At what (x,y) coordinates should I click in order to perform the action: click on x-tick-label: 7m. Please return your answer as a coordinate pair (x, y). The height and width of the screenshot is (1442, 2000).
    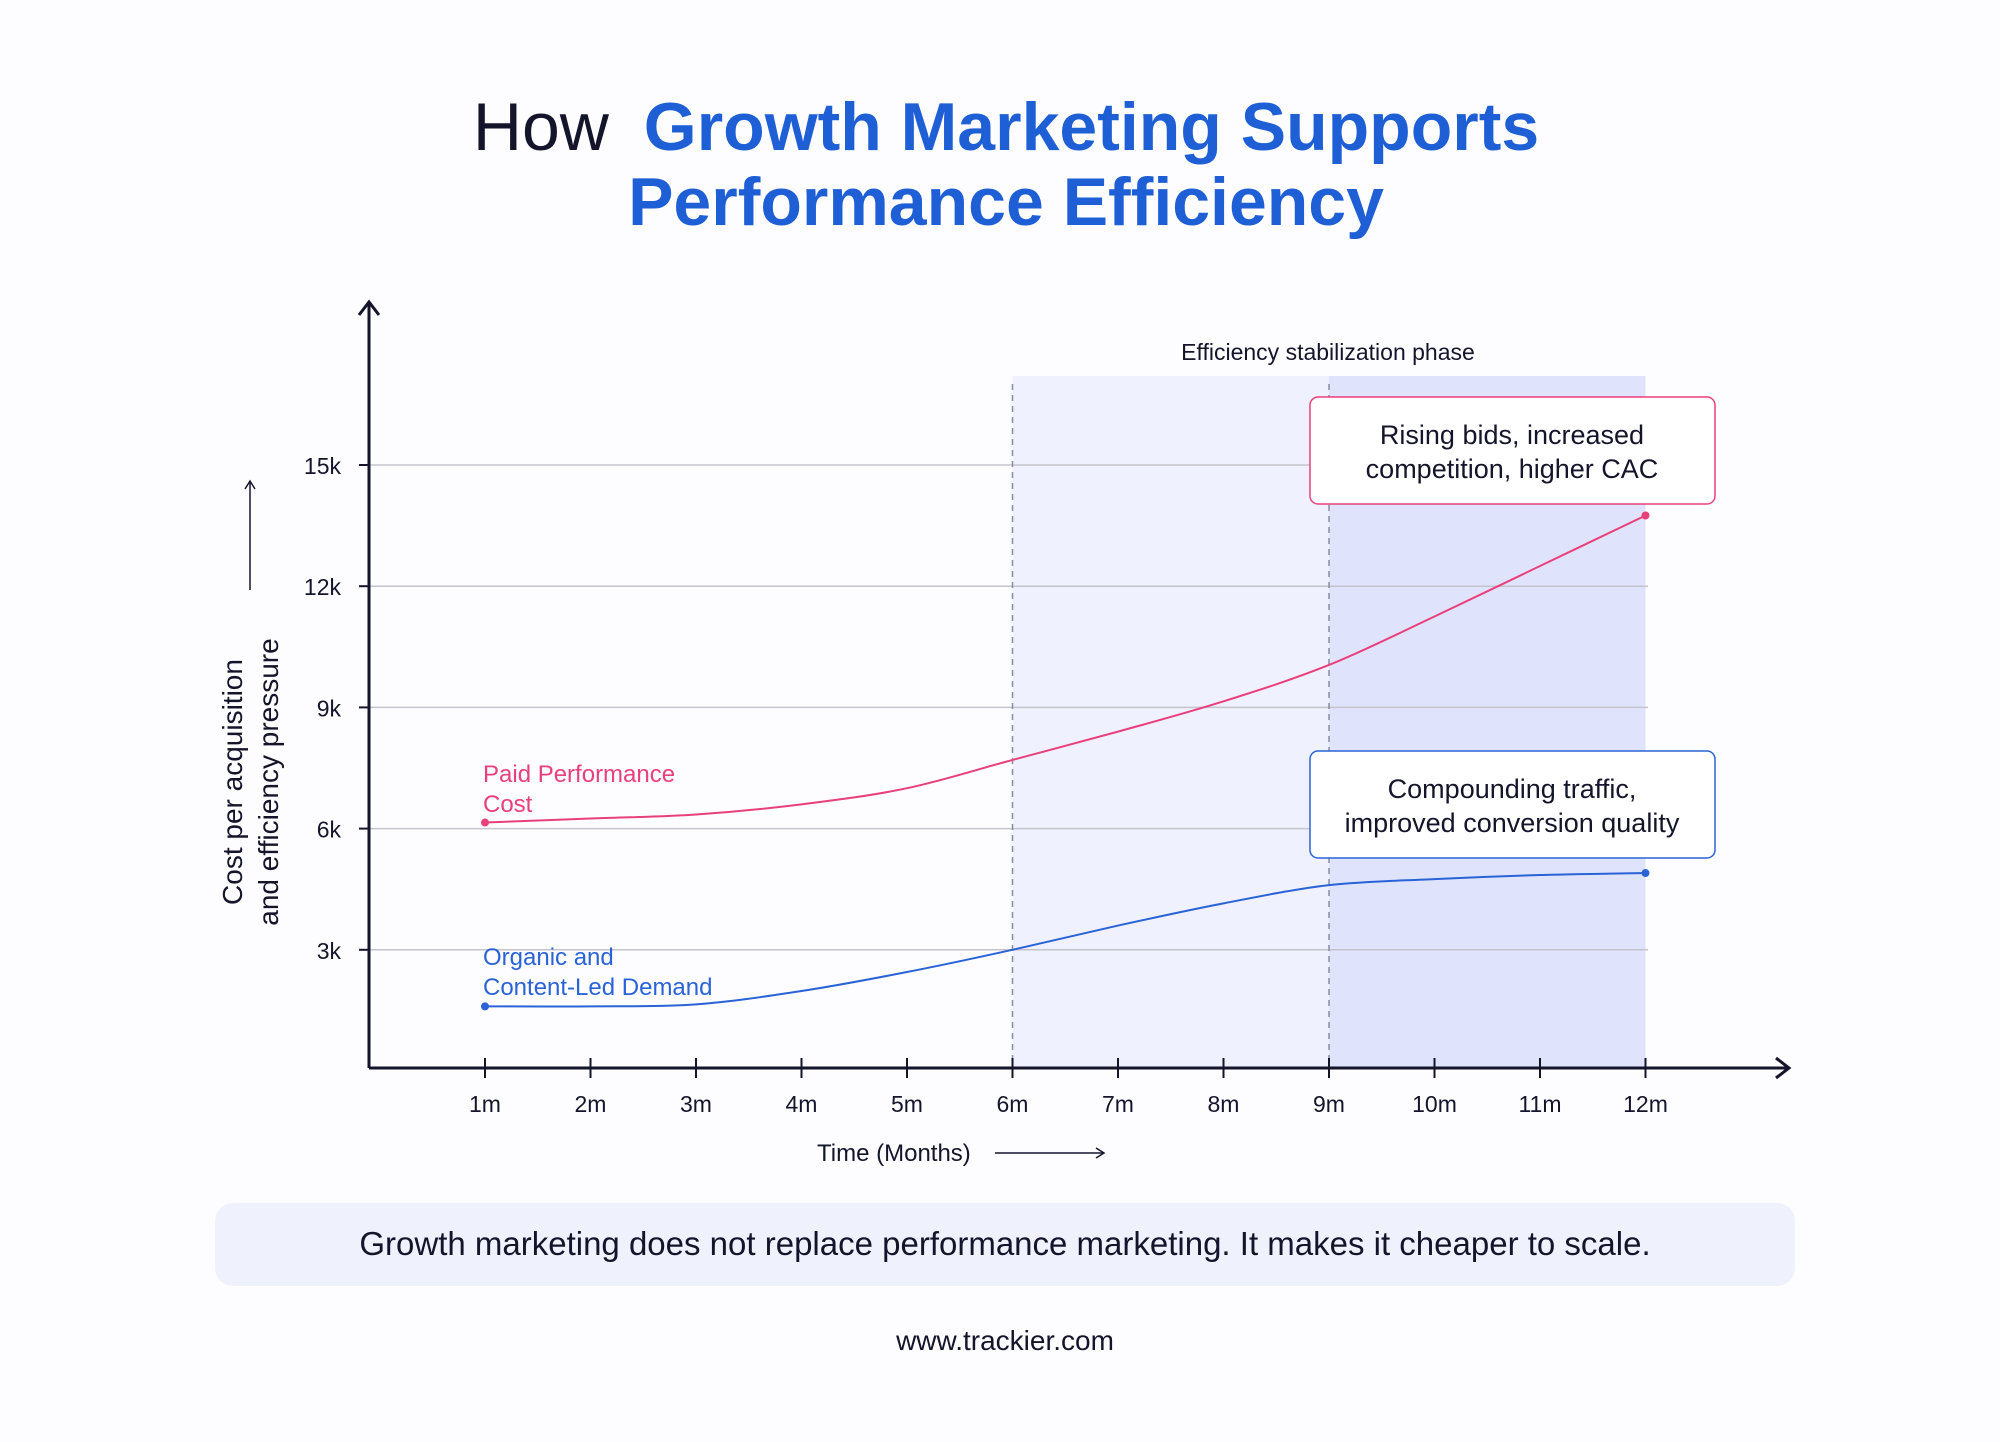
    Looking at the image, I should click on (1118, 1104).